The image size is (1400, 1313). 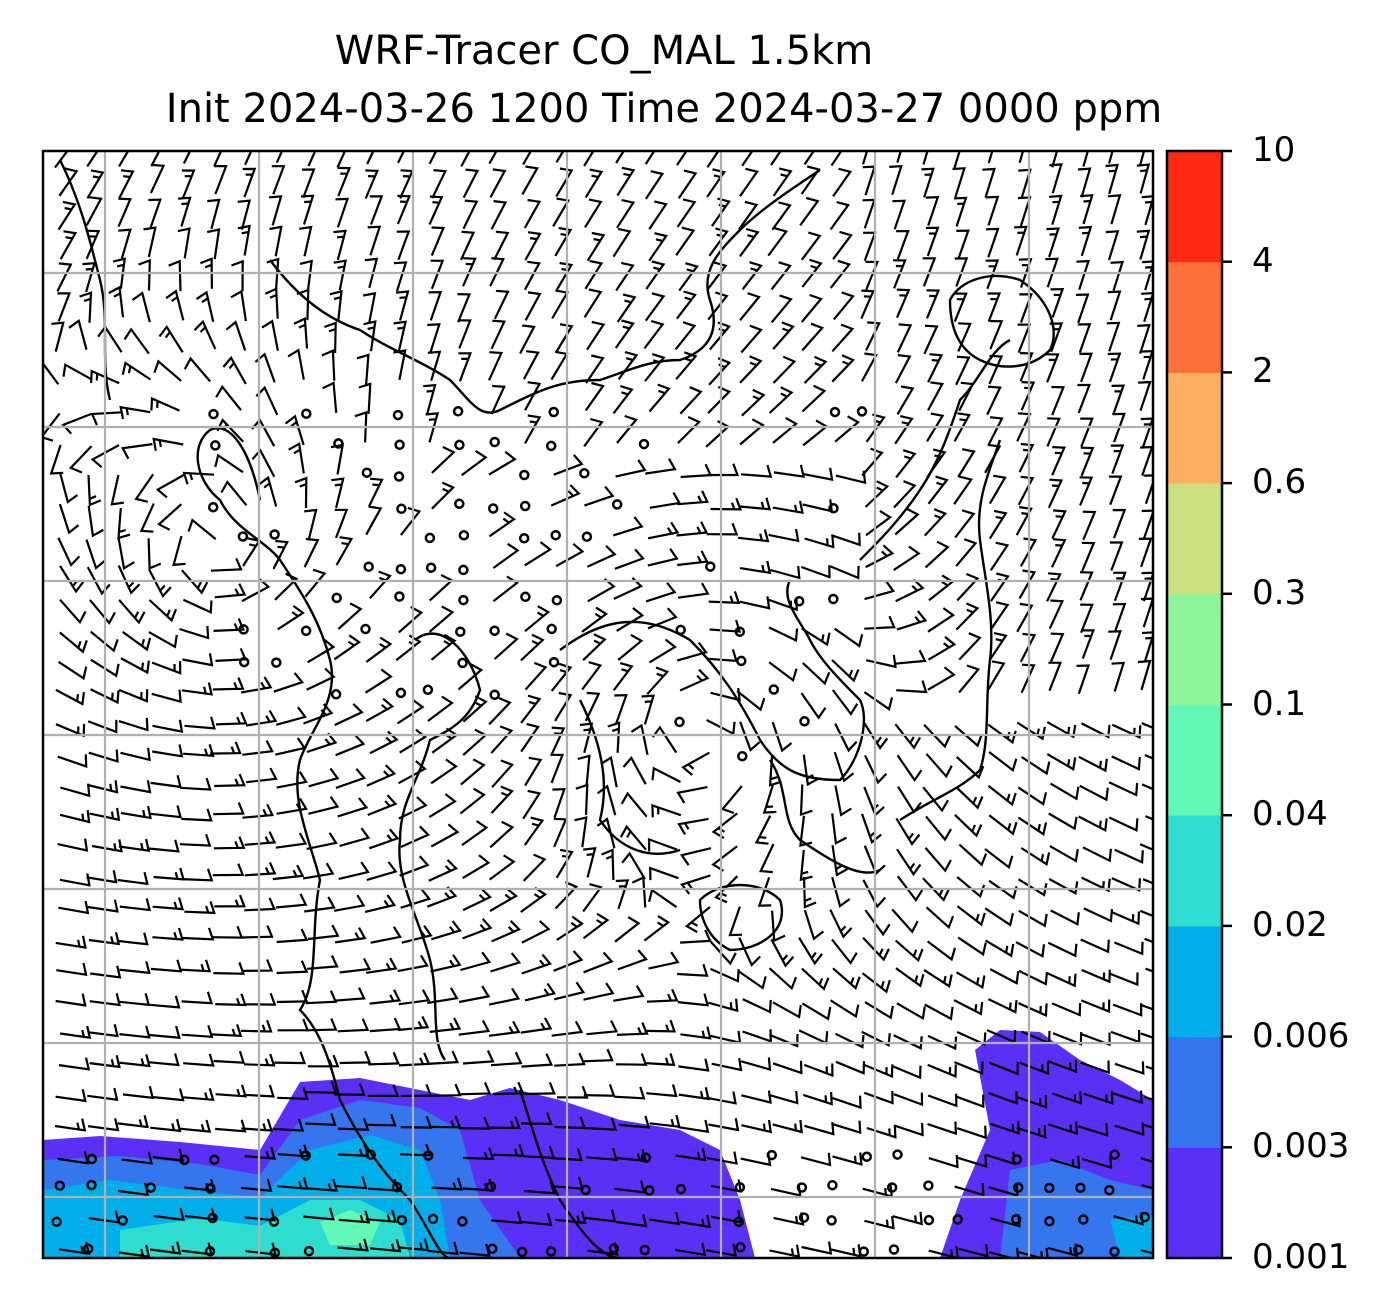 I want to click on colorbar-tick-label: 0.02, so click(x=1290, y=924).